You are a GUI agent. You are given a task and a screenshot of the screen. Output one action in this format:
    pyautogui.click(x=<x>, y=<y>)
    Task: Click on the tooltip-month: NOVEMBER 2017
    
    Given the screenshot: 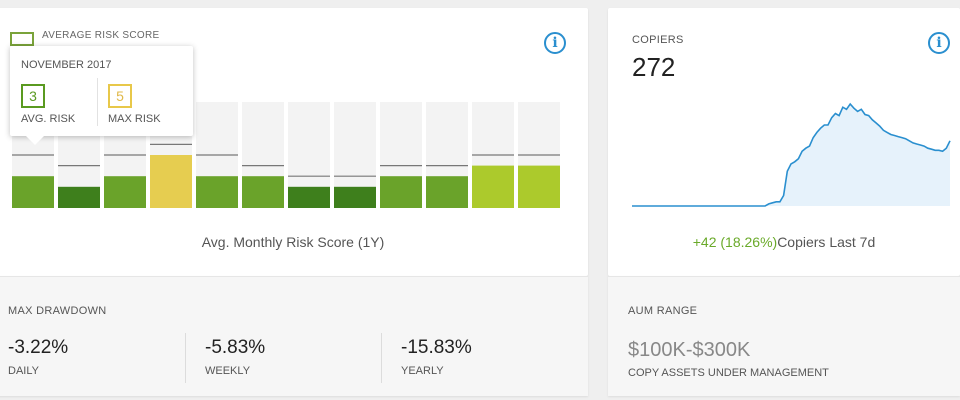 What is the action you would take?
    pyautogui.click(x=66, y=65)
    